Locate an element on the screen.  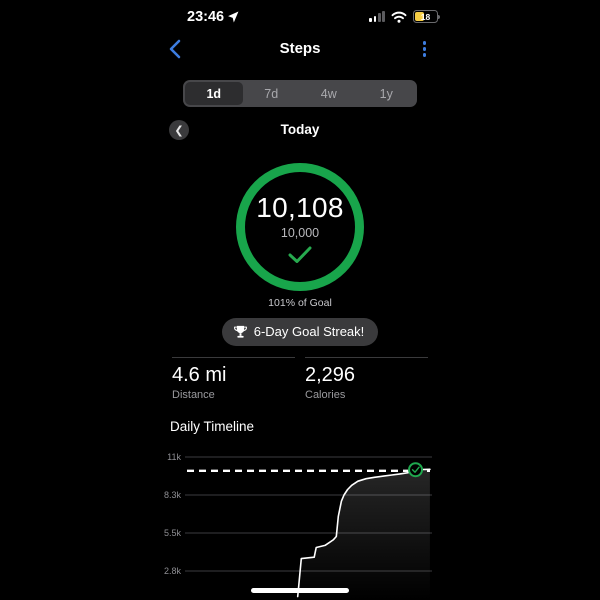
chevron-left-icon: ❮ is located at coordinates (179, 130).